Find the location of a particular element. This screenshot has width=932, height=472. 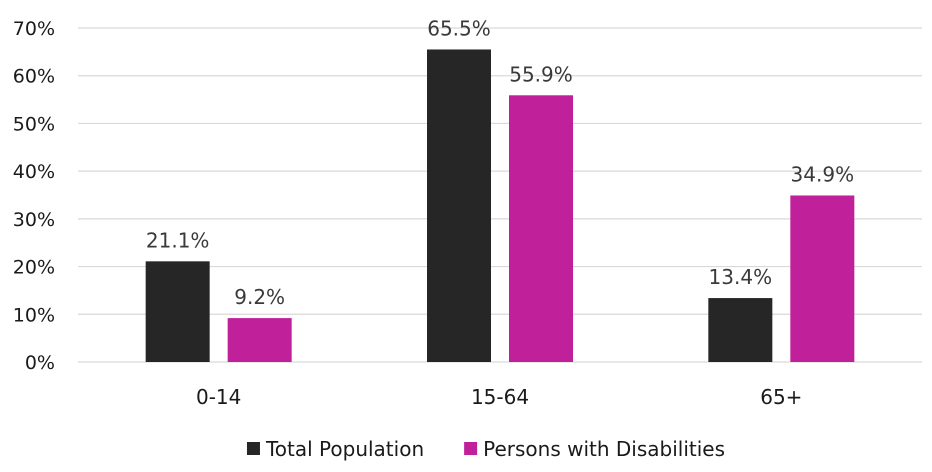

x-category-label: 65+ is located at coordinates (781, 397).